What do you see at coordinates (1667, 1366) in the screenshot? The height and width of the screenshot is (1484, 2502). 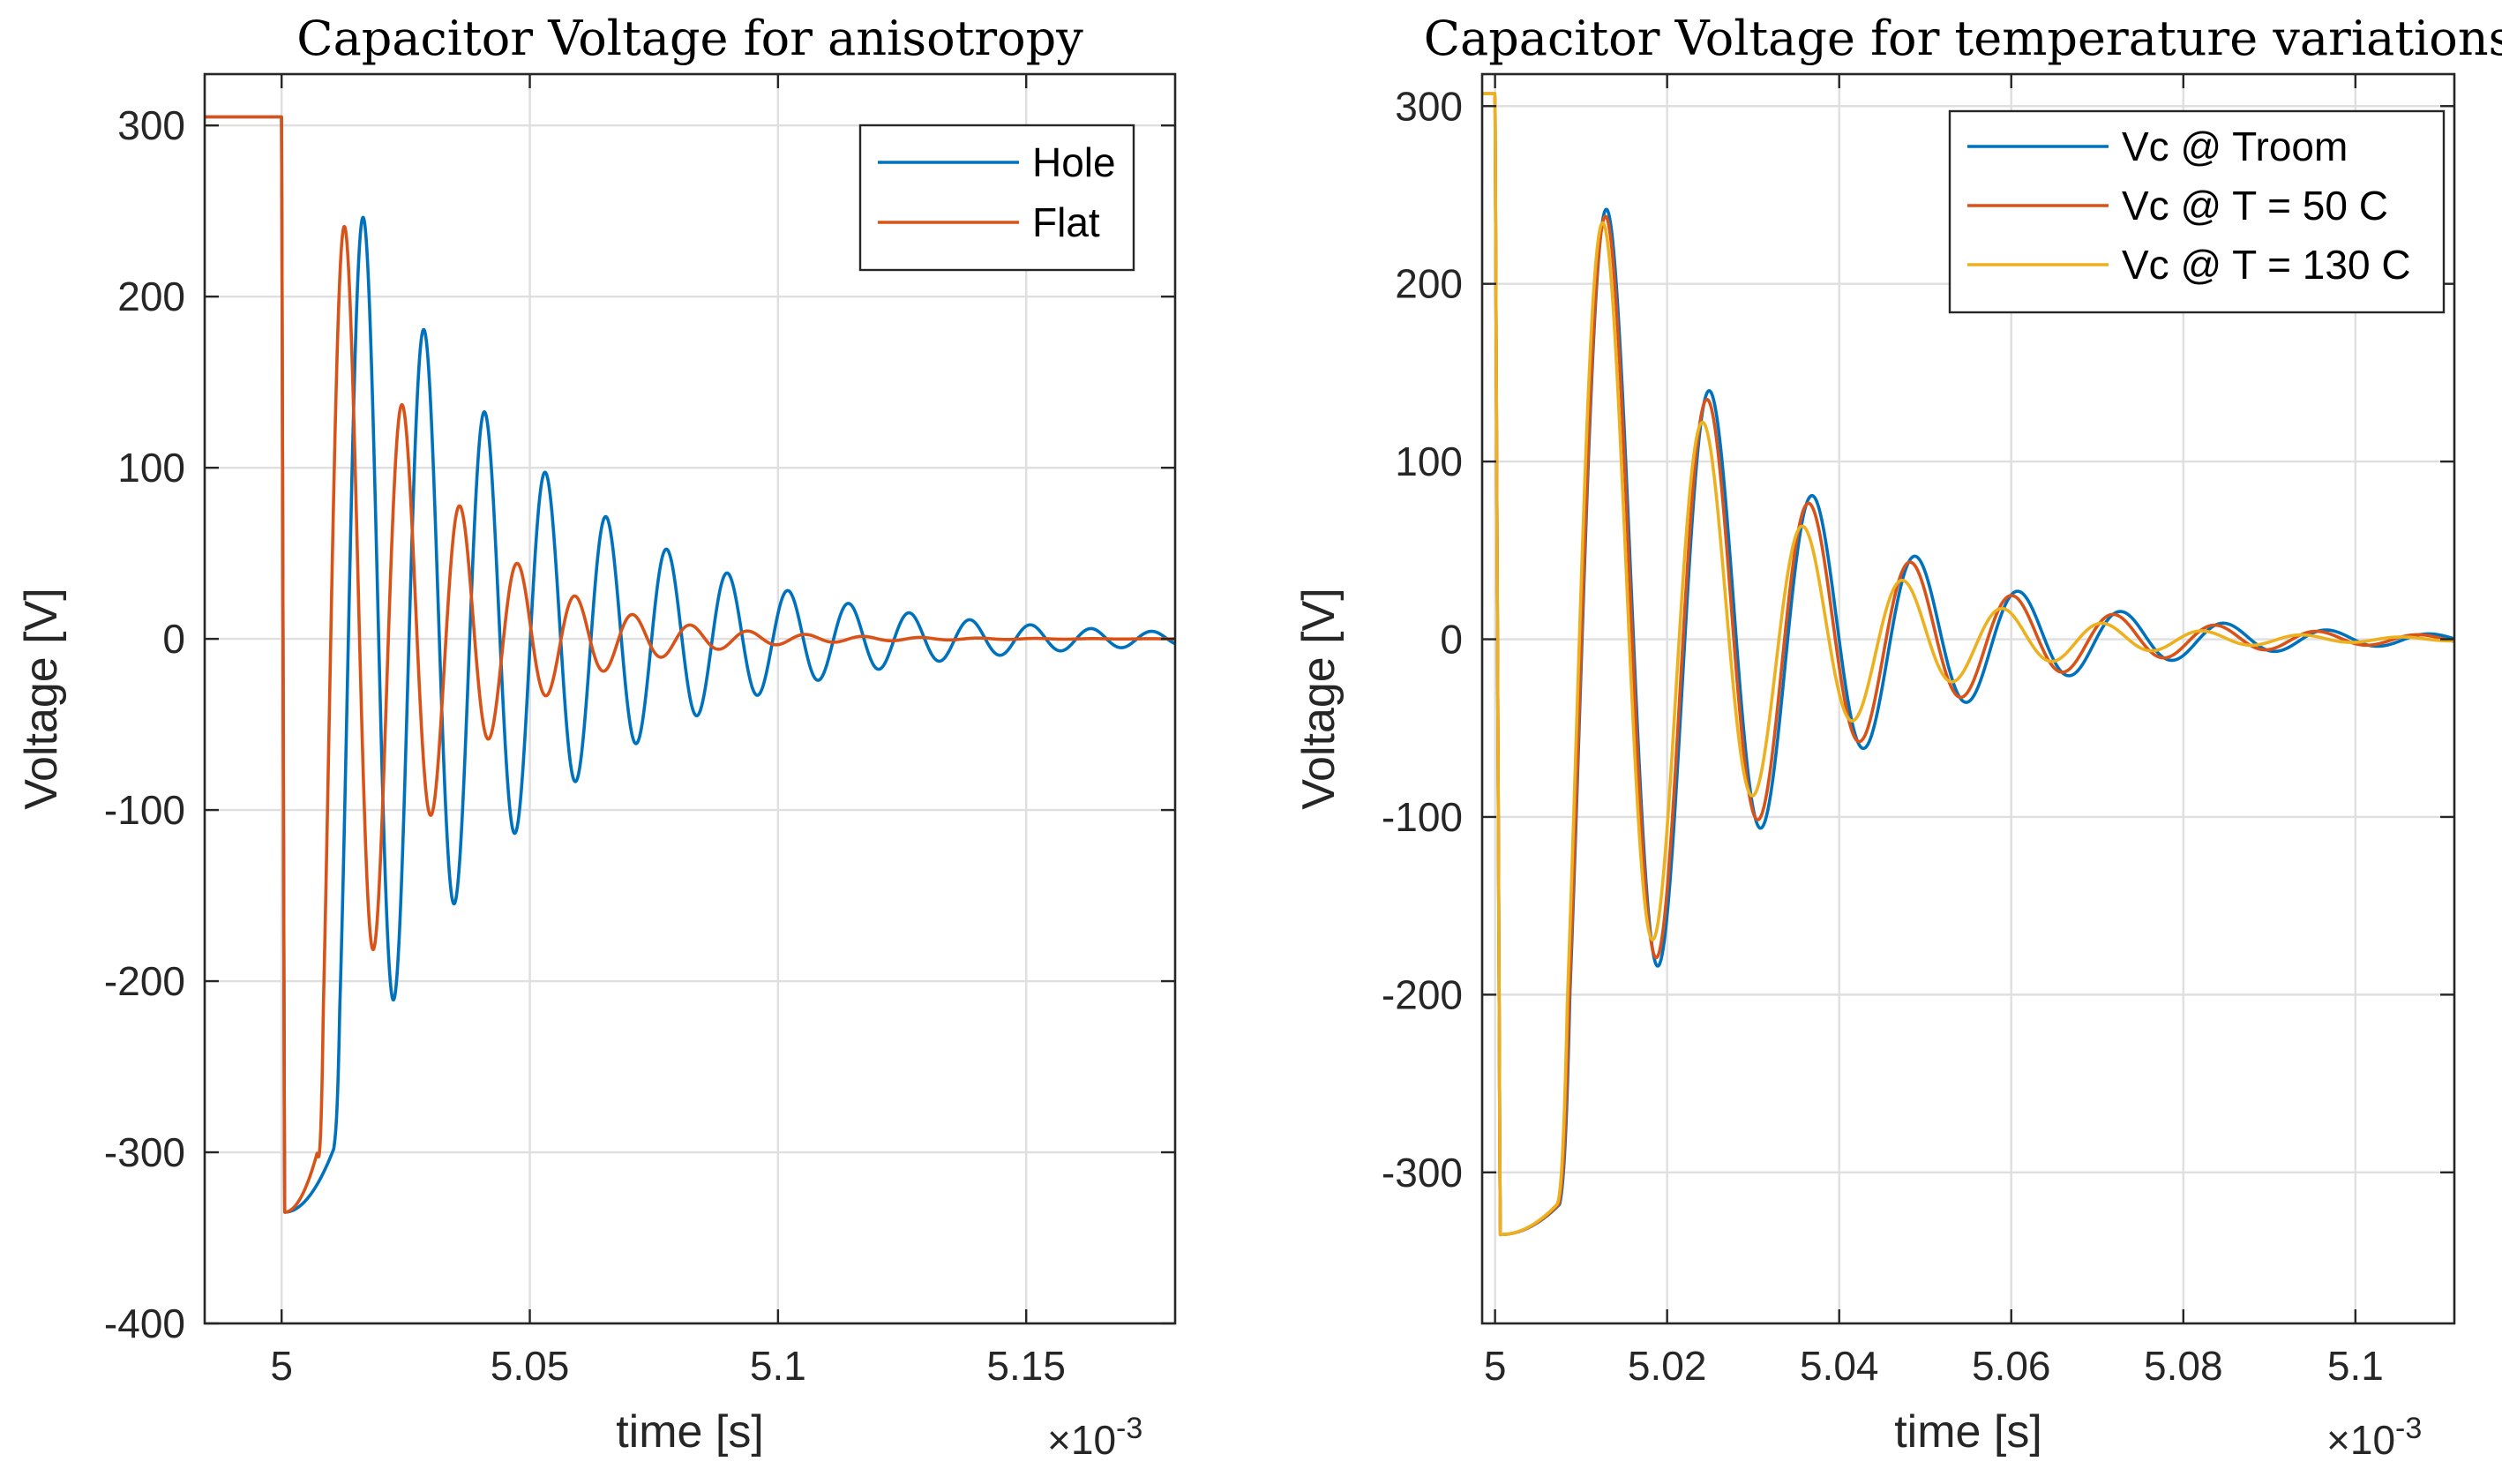 I see `x-tick-label: 5.02` at bounding box center [1667, 1366].